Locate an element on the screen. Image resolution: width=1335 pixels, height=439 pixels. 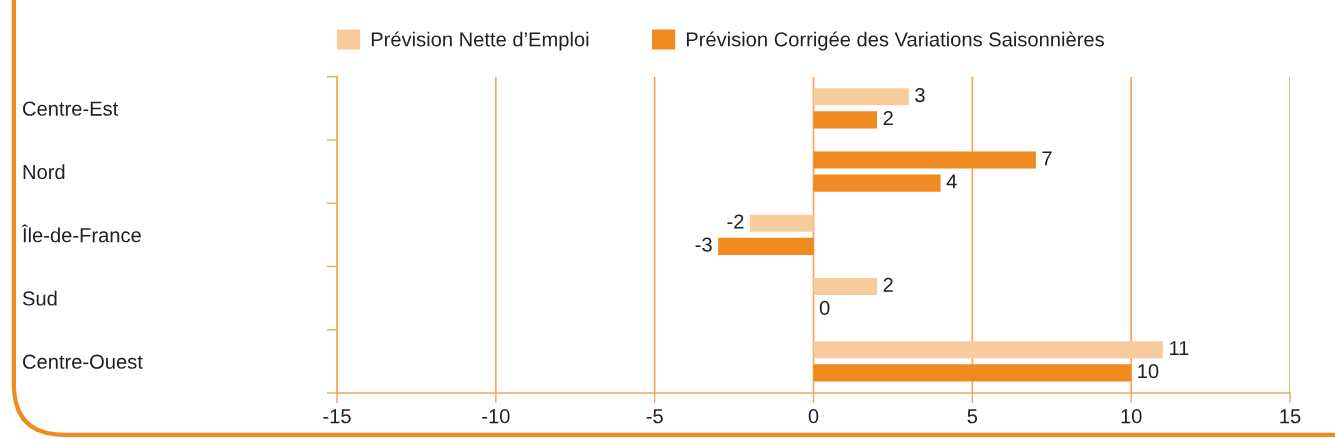
legend-label: Prévision Corrigée des Variations Saisonnières is located at coordinates (895, 41).